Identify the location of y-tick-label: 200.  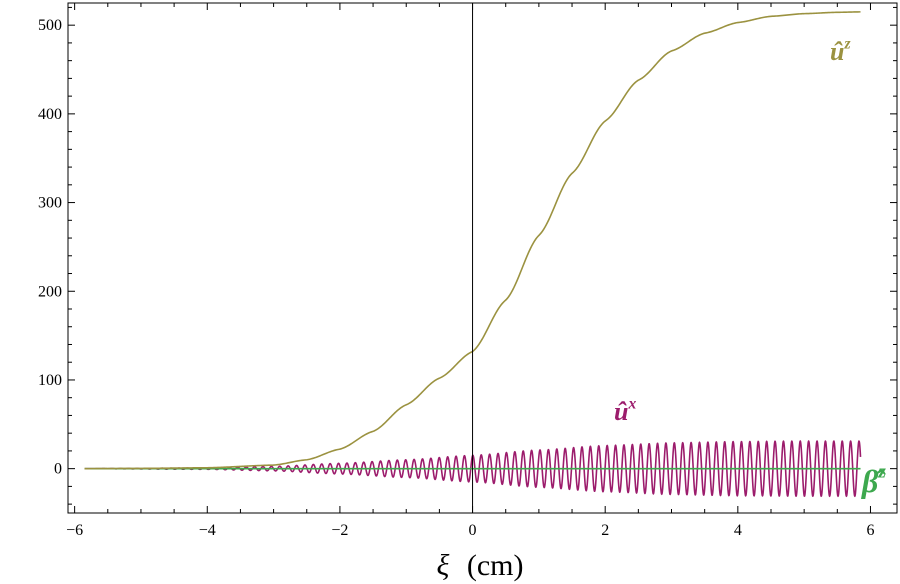
(50, 291).